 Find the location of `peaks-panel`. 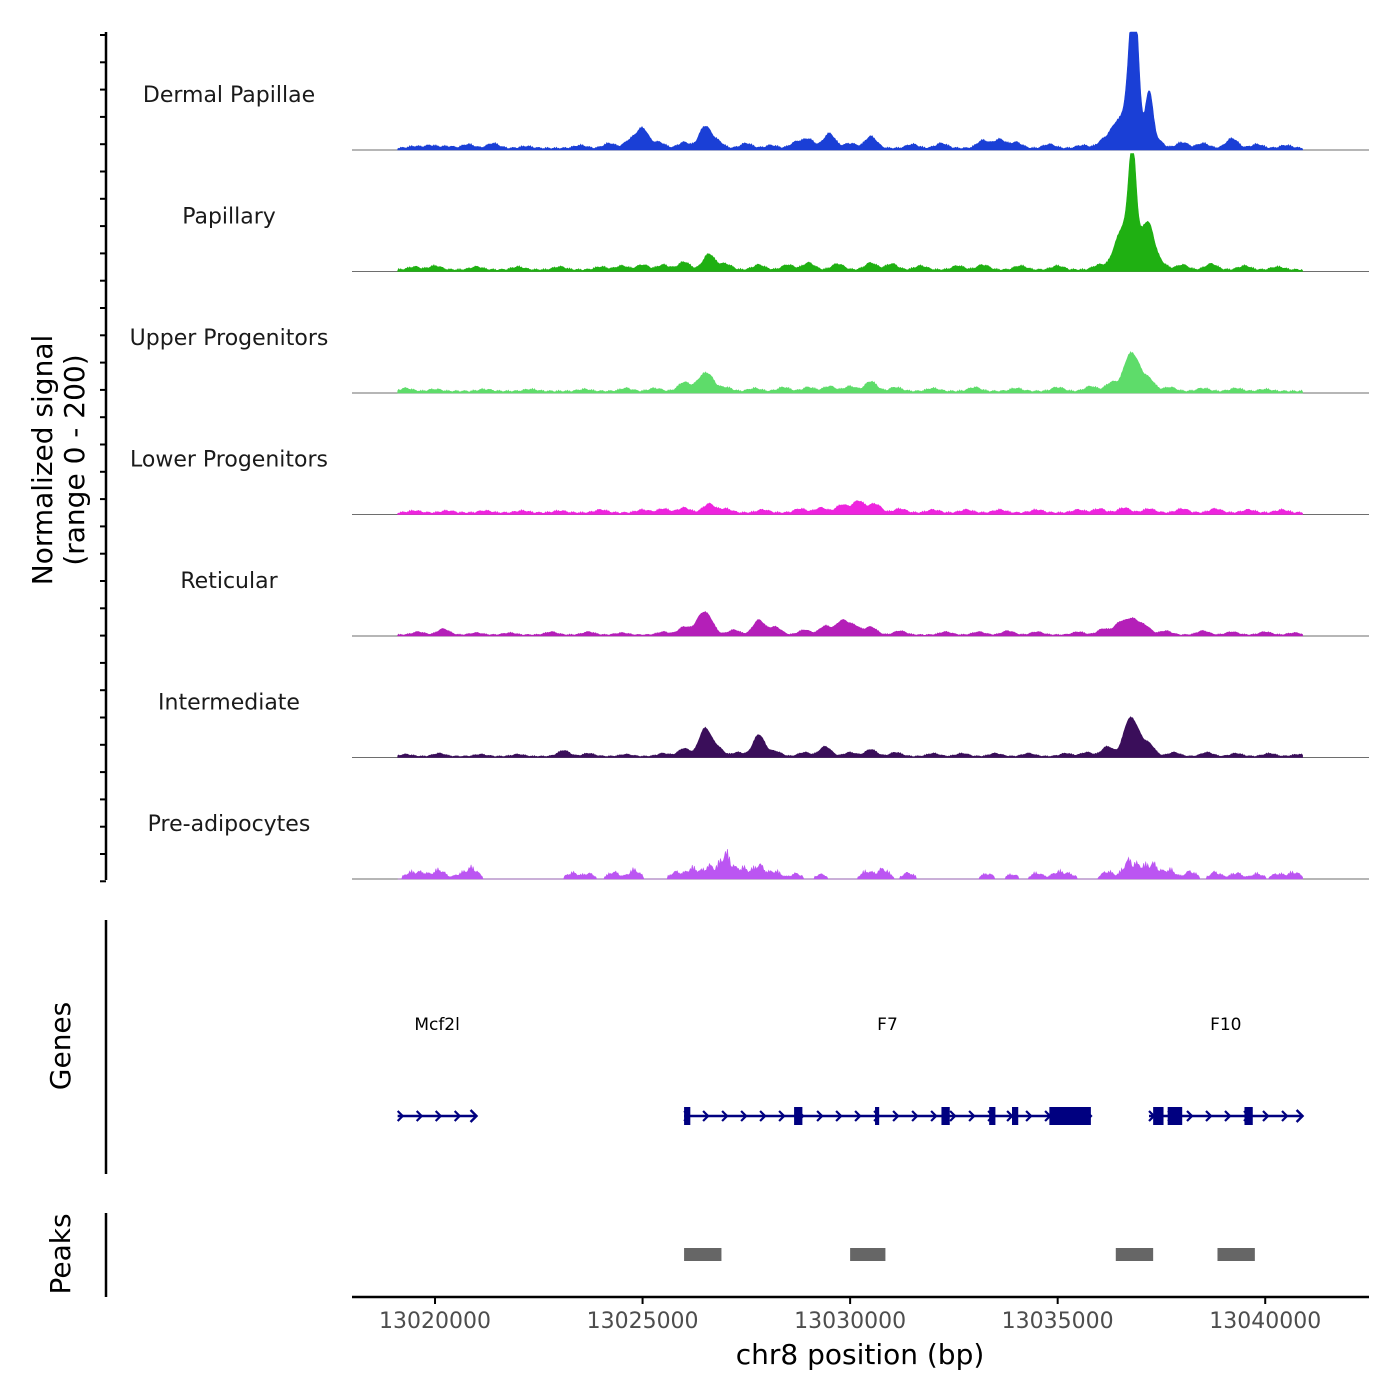

peaks-panel is located at coordinates (969, 1254).